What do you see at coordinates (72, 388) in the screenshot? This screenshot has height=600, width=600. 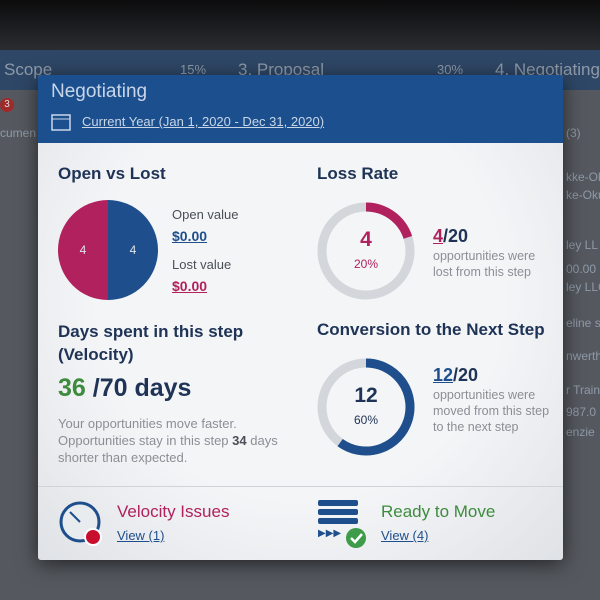 I see `velocity-days: 36` at bounding box center [72, 388].